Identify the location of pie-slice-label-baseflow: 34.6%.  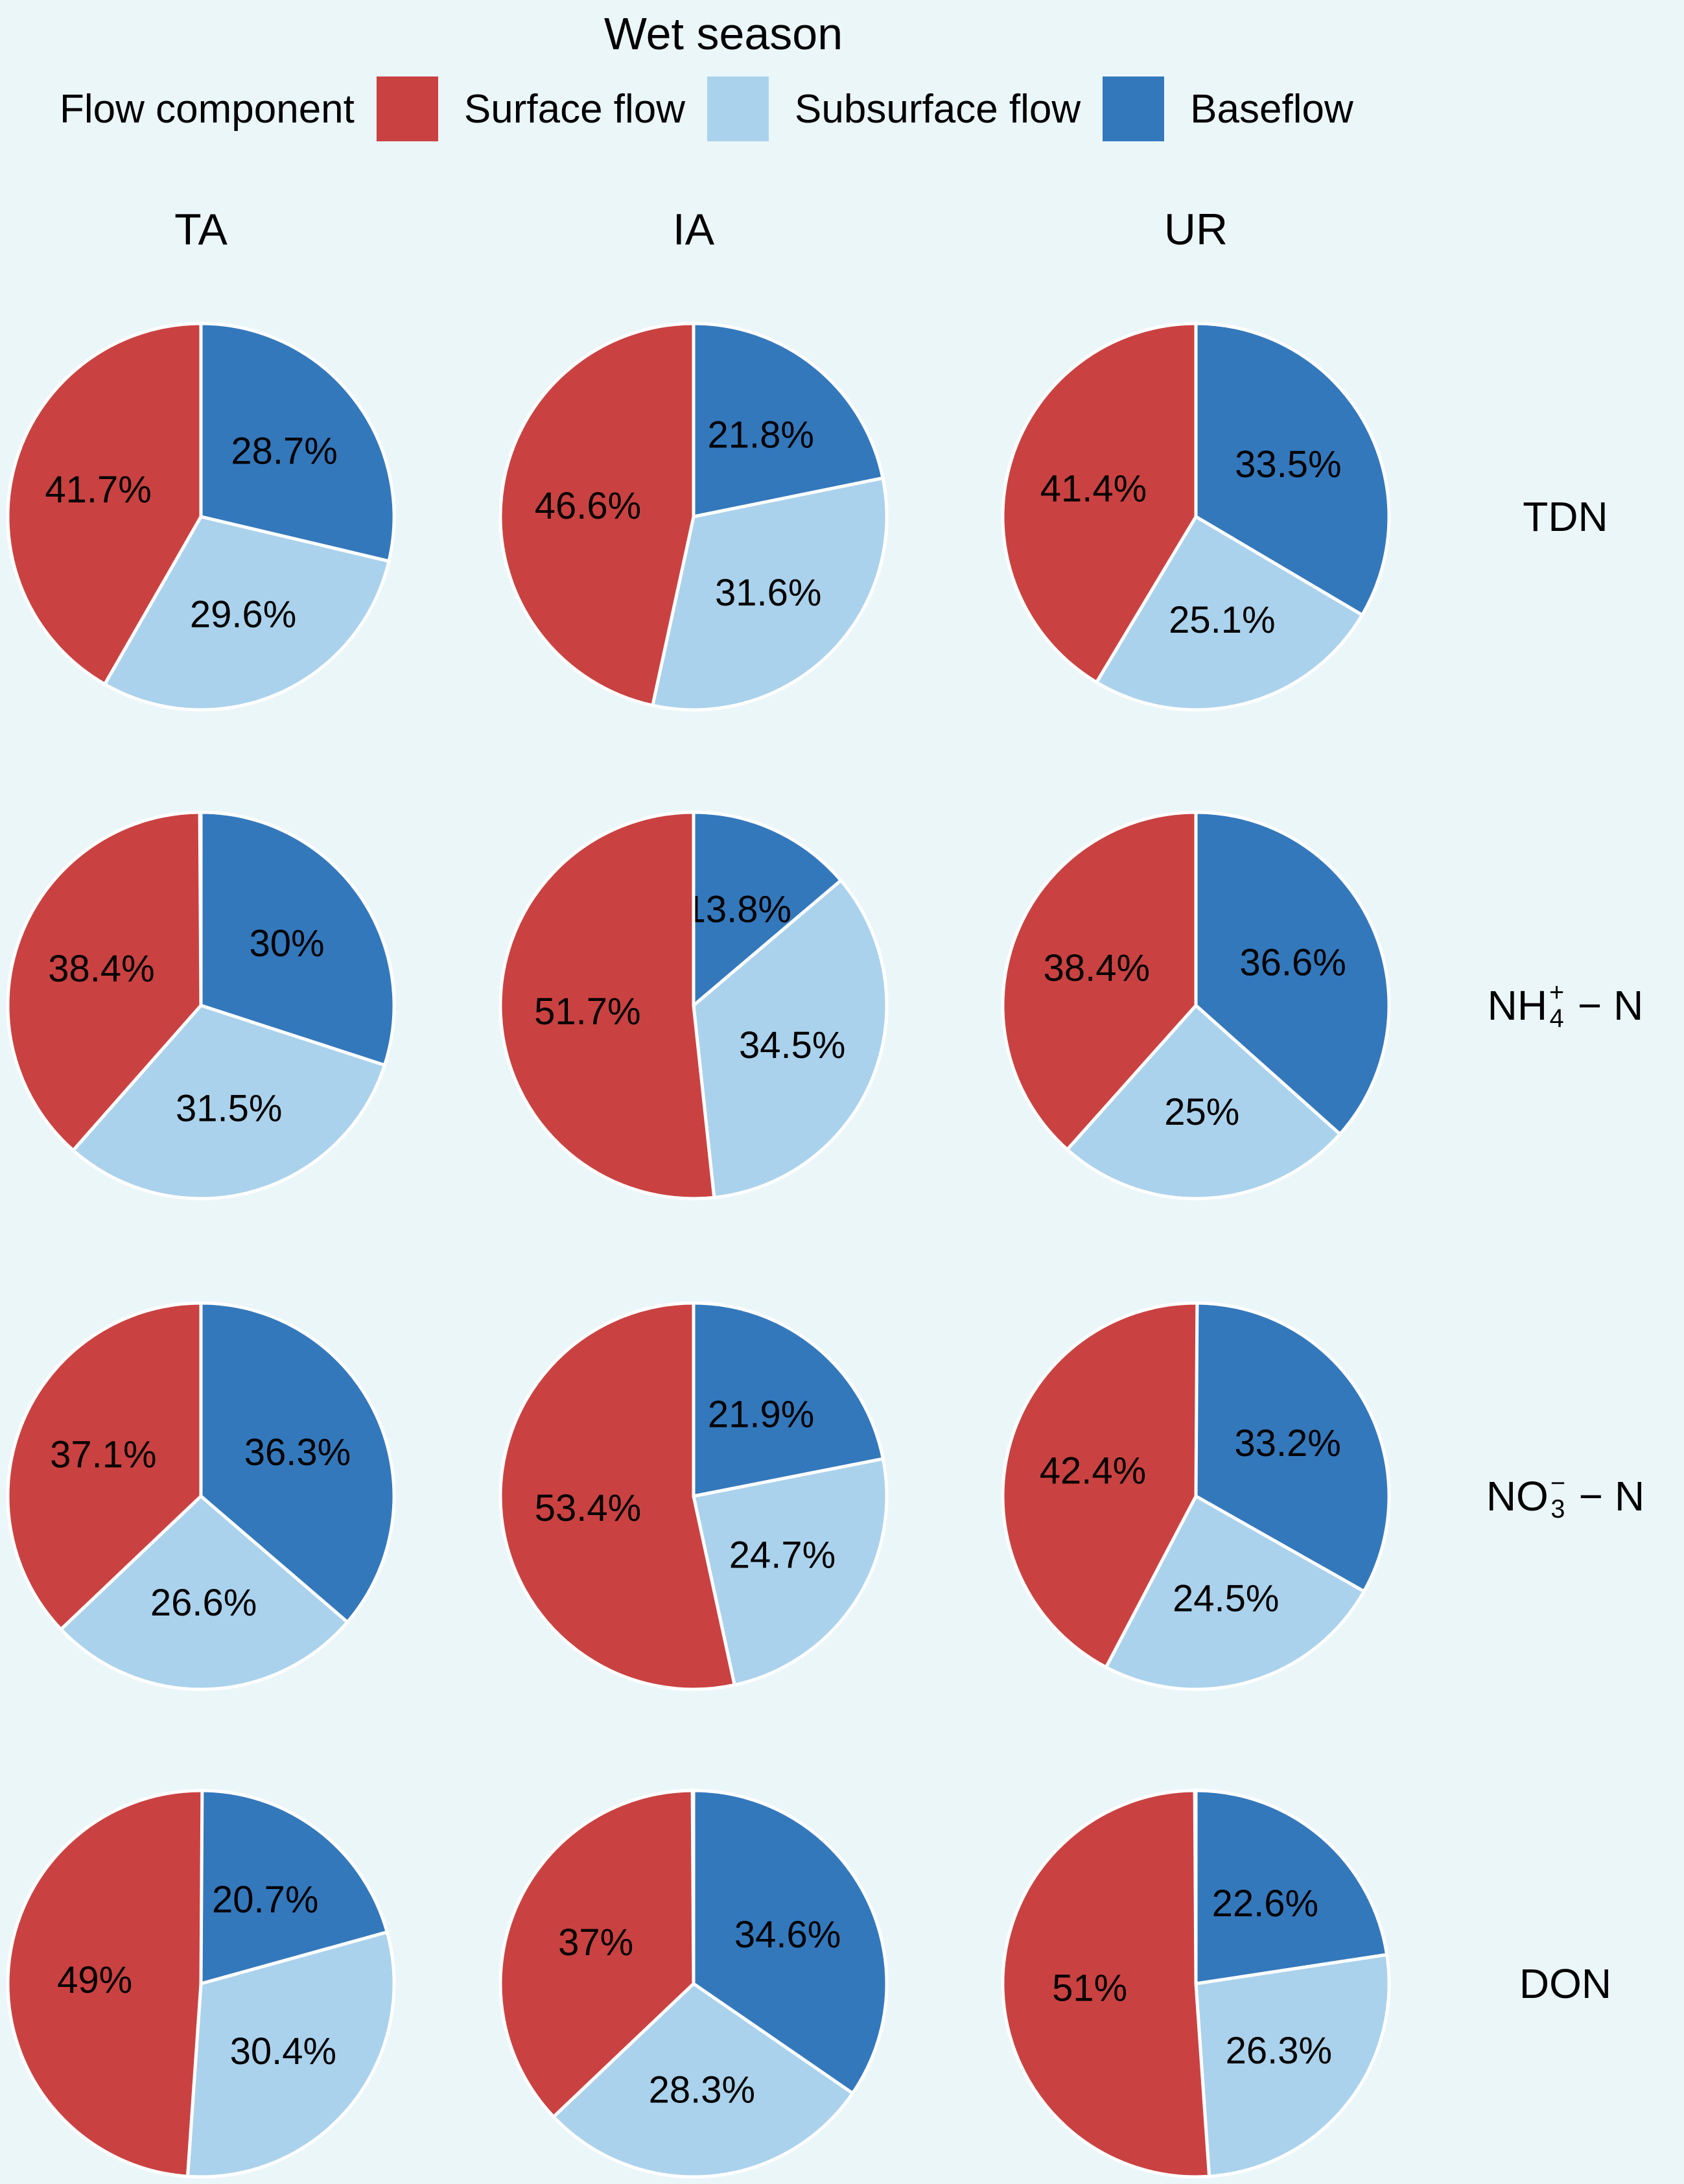
(787, 1935).